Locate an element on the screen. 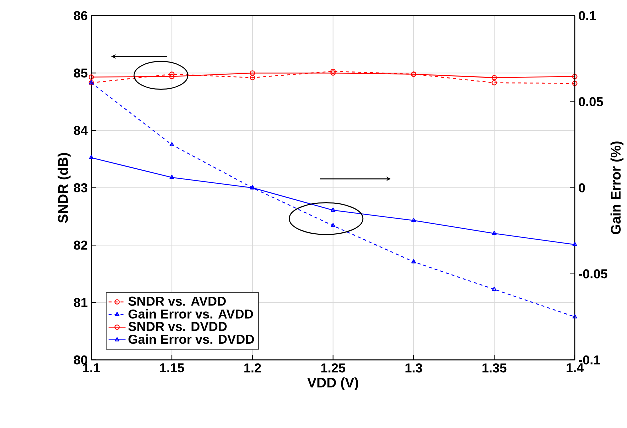 This screenshot has width=627, height=428. y2-axis-title: Gain Error (%) is located at coordinates (617, 188).